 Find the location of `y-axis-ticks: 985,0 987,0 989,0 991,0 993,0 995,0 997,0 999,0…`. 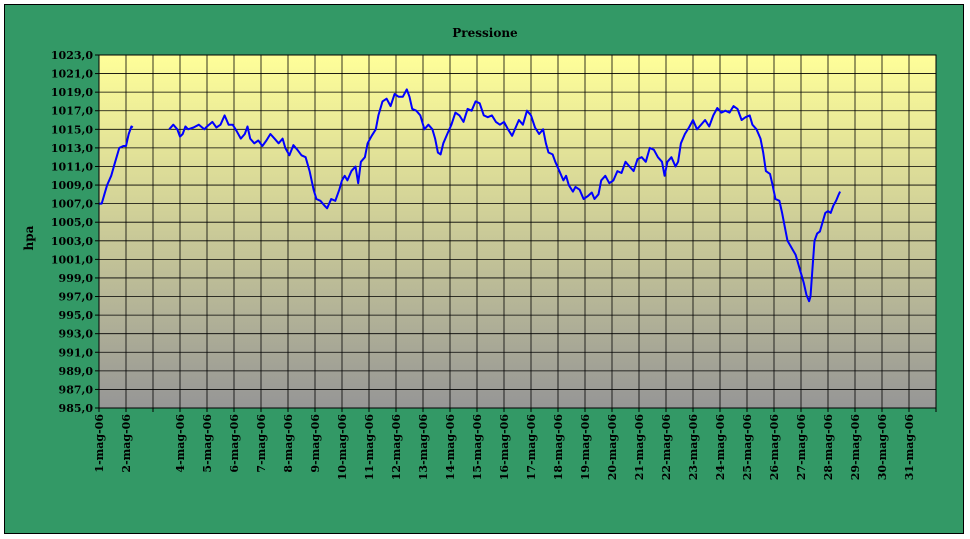

y-axis-ticks: 985,0 987,0 989,0 991,0 993,0 995,0 997,0 999,0… is located at coordinates (75, 232).